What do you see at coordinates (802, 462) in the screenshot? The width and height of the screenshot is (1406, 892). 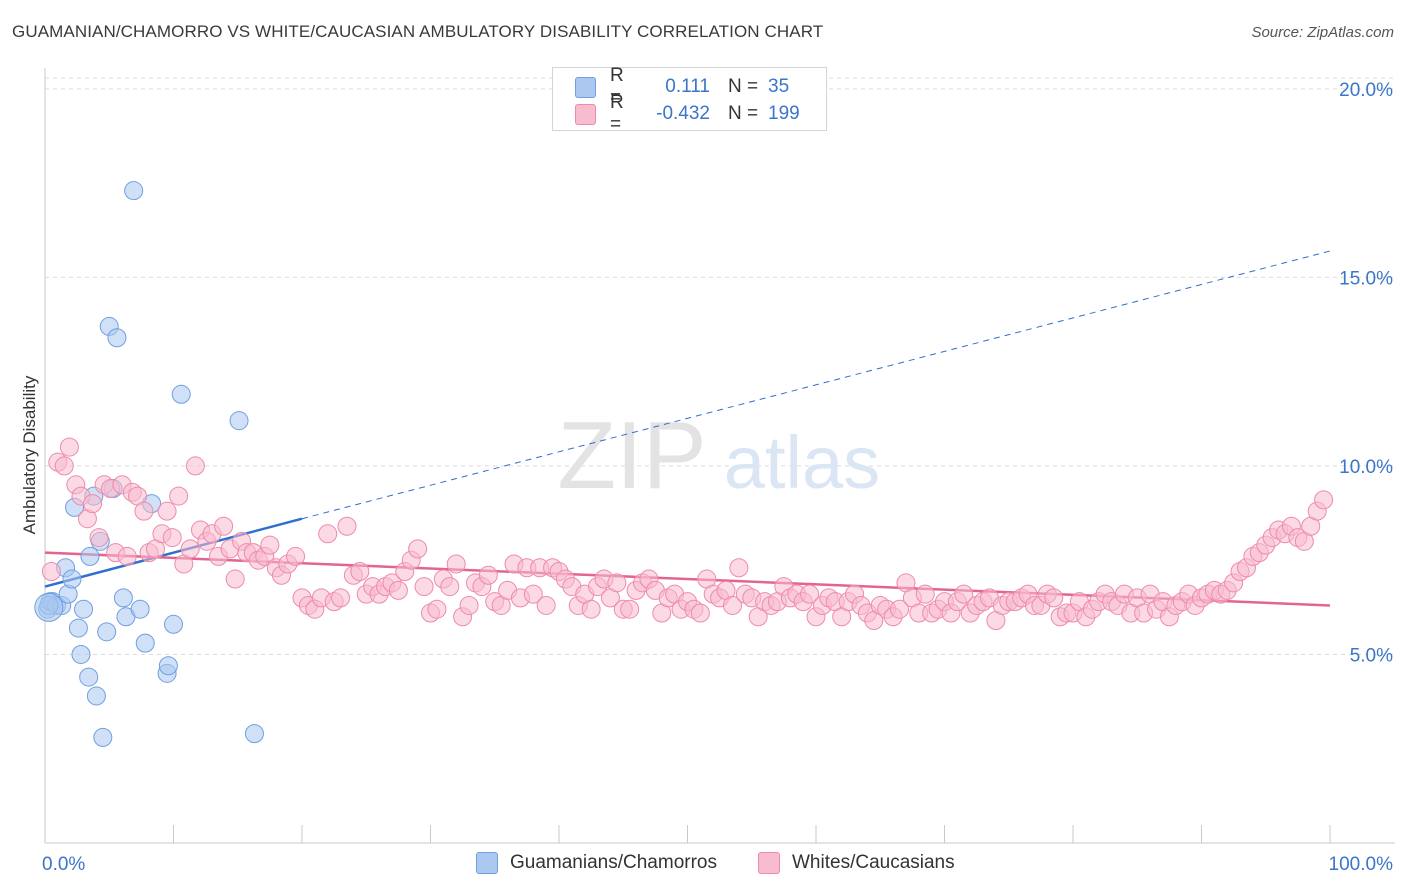 I see `watermark-atlas: atlas` at bounding box center [802, 462].